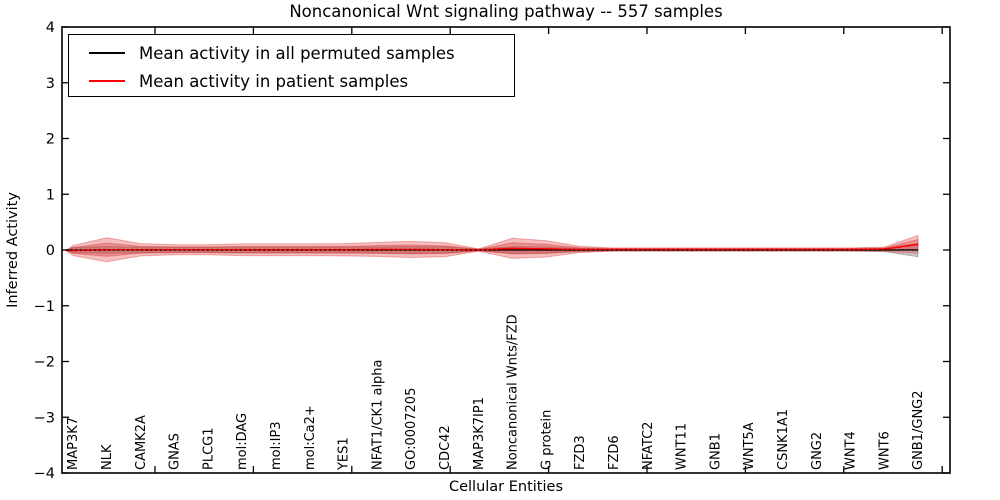 The width and height of the screenshot is (1000, 500). I want to click on x-axis-label: Cellular Entities, so click(506, 487).